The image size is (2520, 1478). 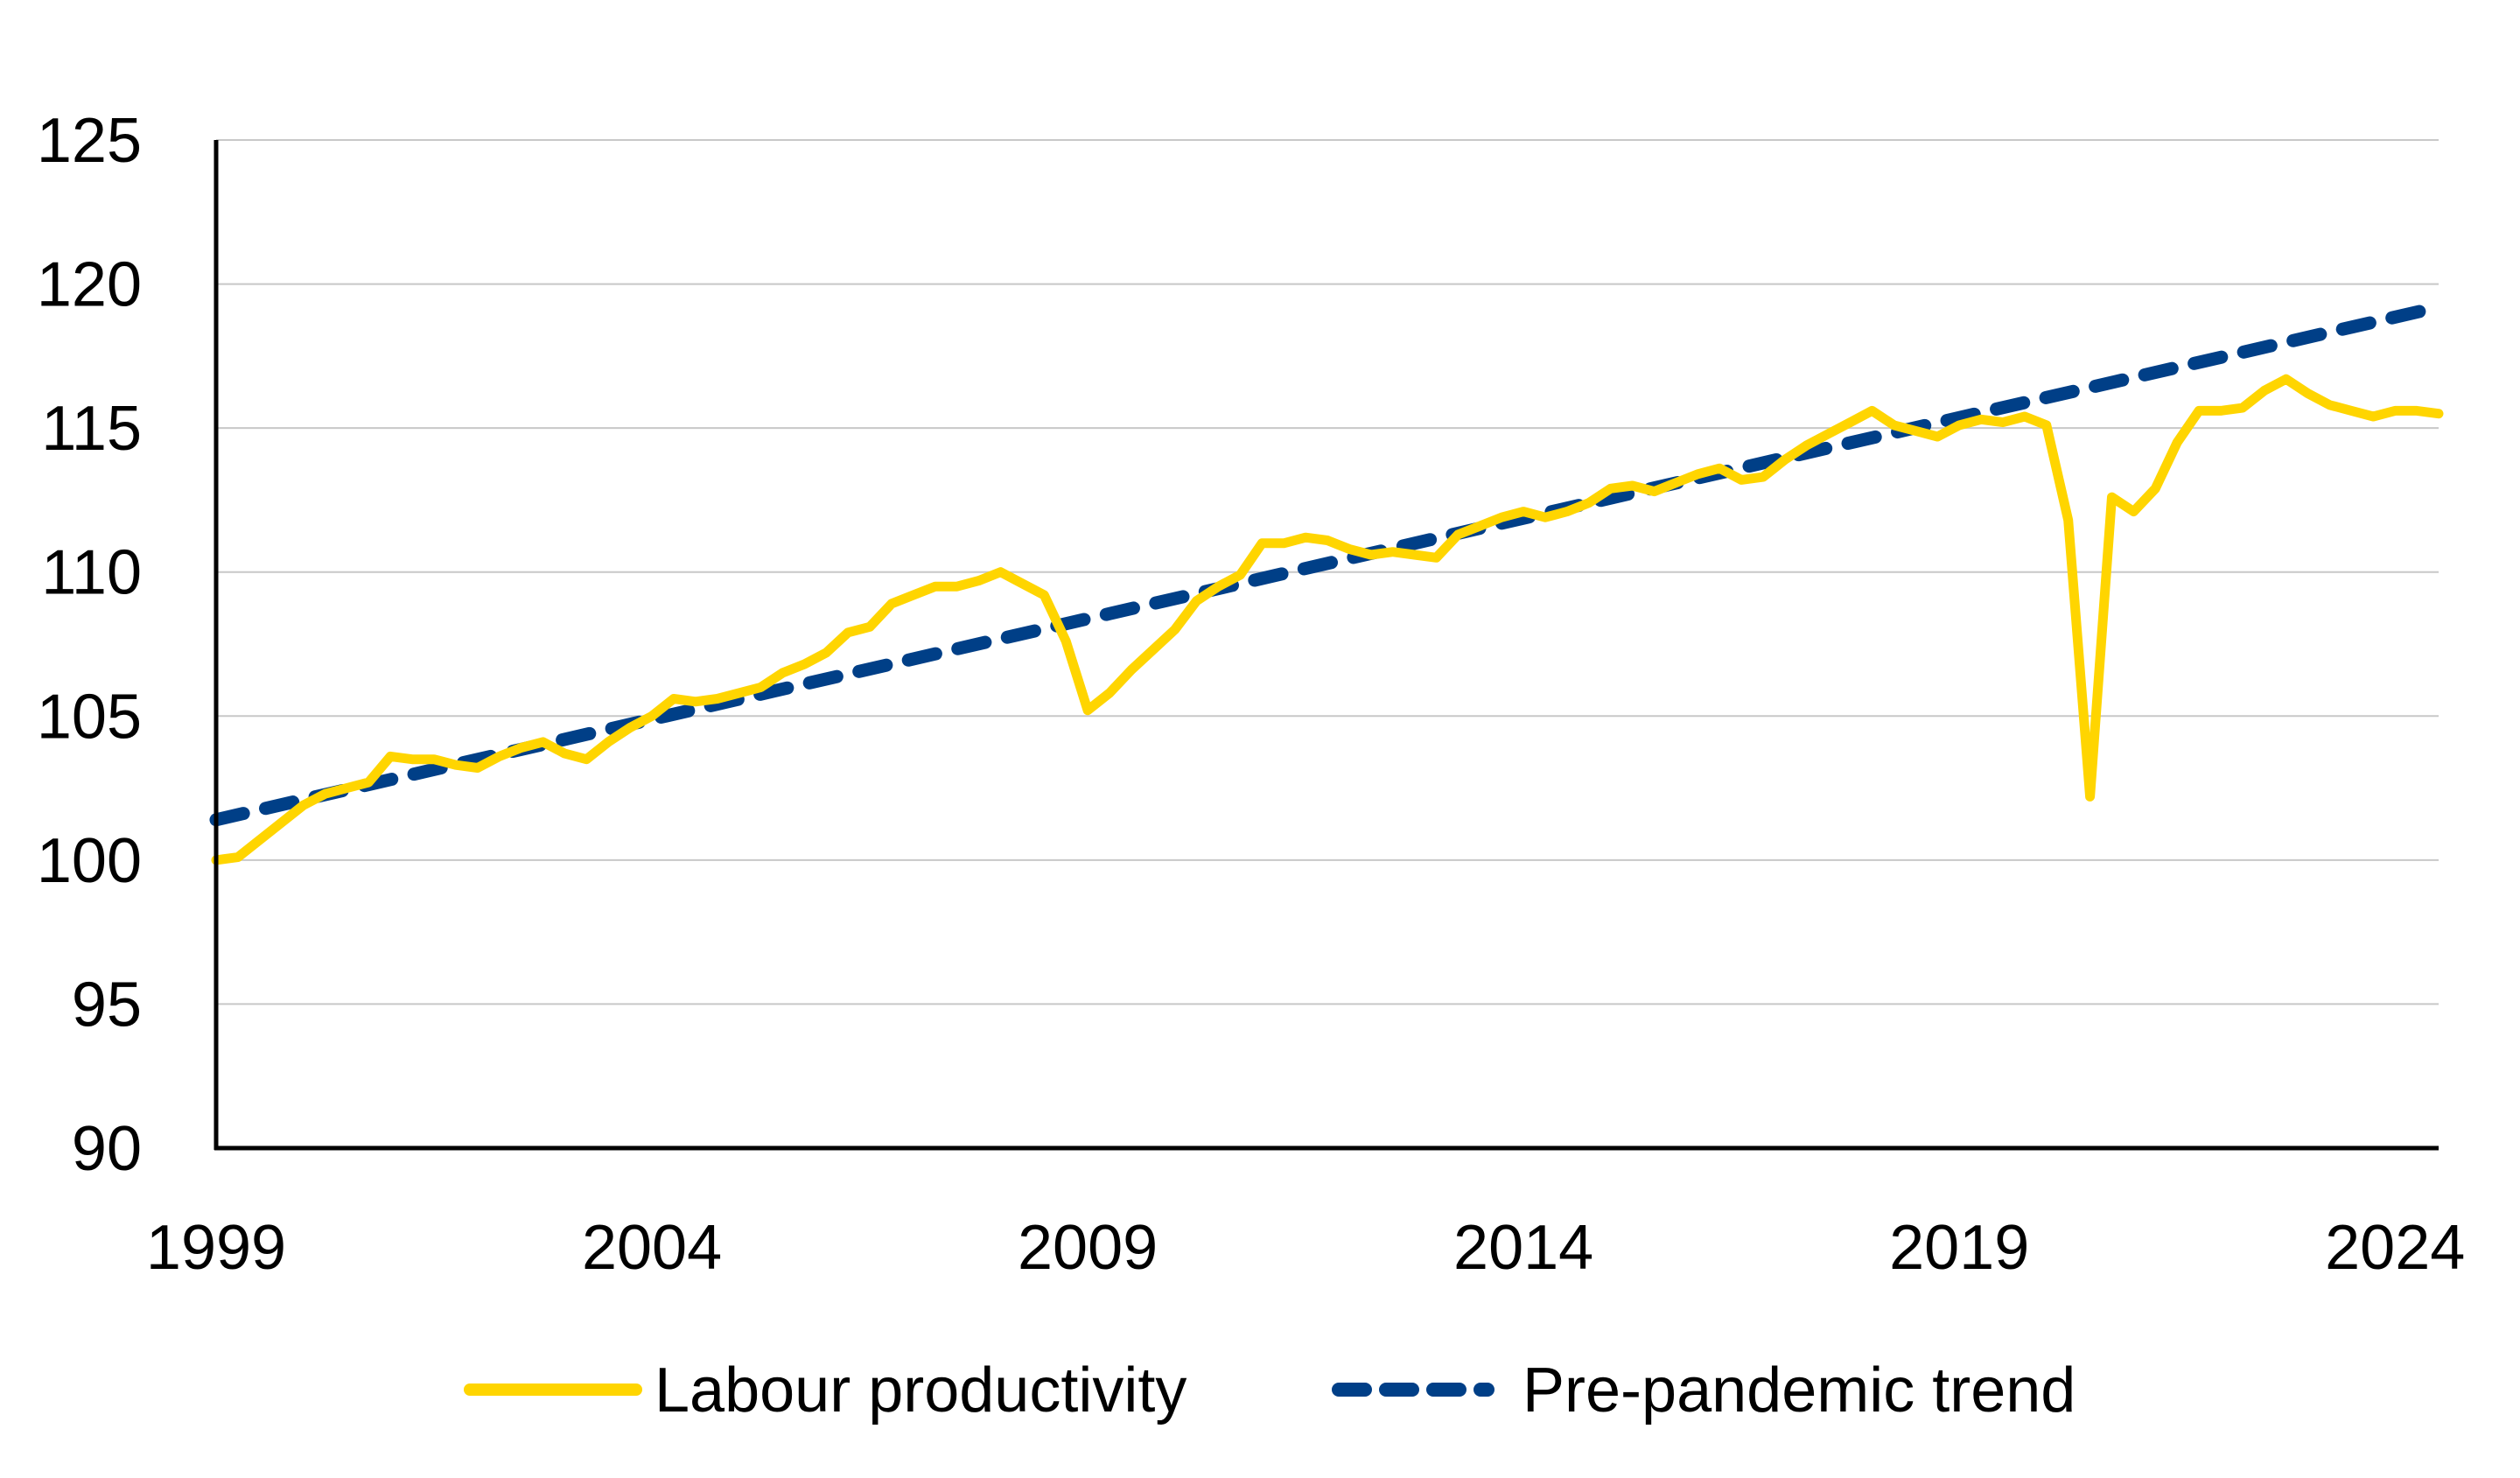 I want to click on y-tick-label-120: 120, so click(x=89, y=285).